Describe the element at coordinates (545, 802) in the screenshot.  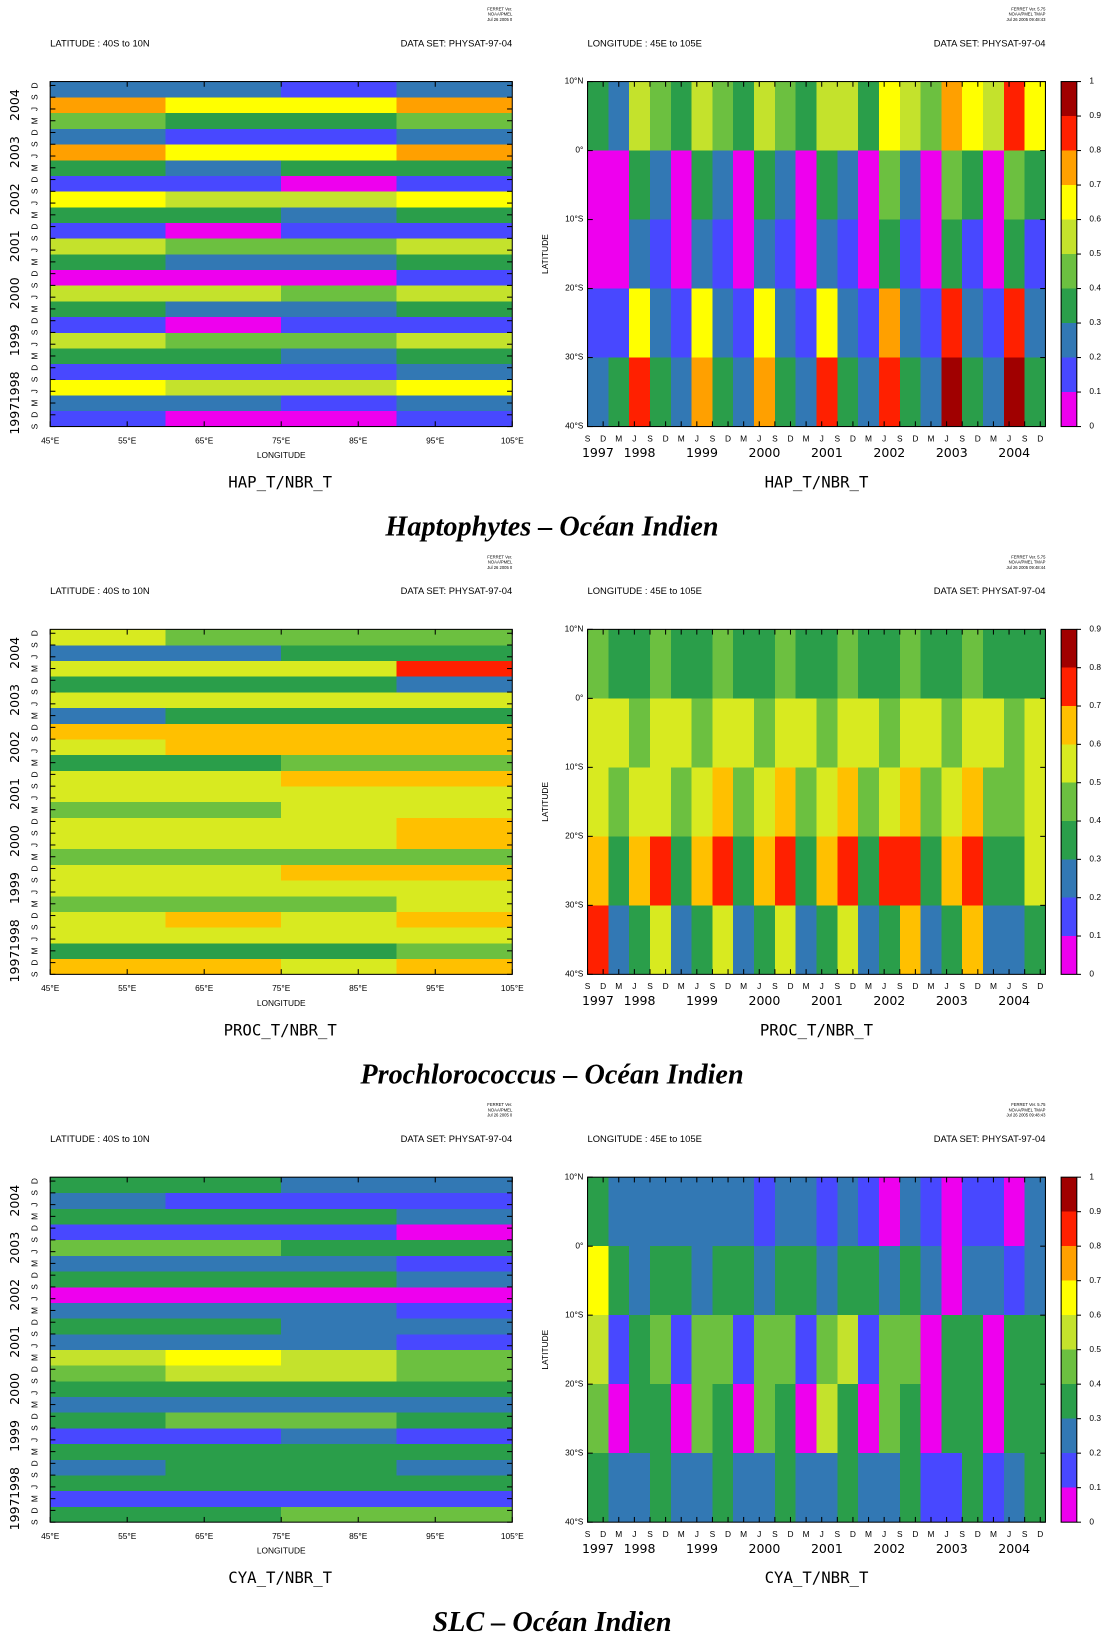
I see `y-axis-label: LATITUDE` at that location.